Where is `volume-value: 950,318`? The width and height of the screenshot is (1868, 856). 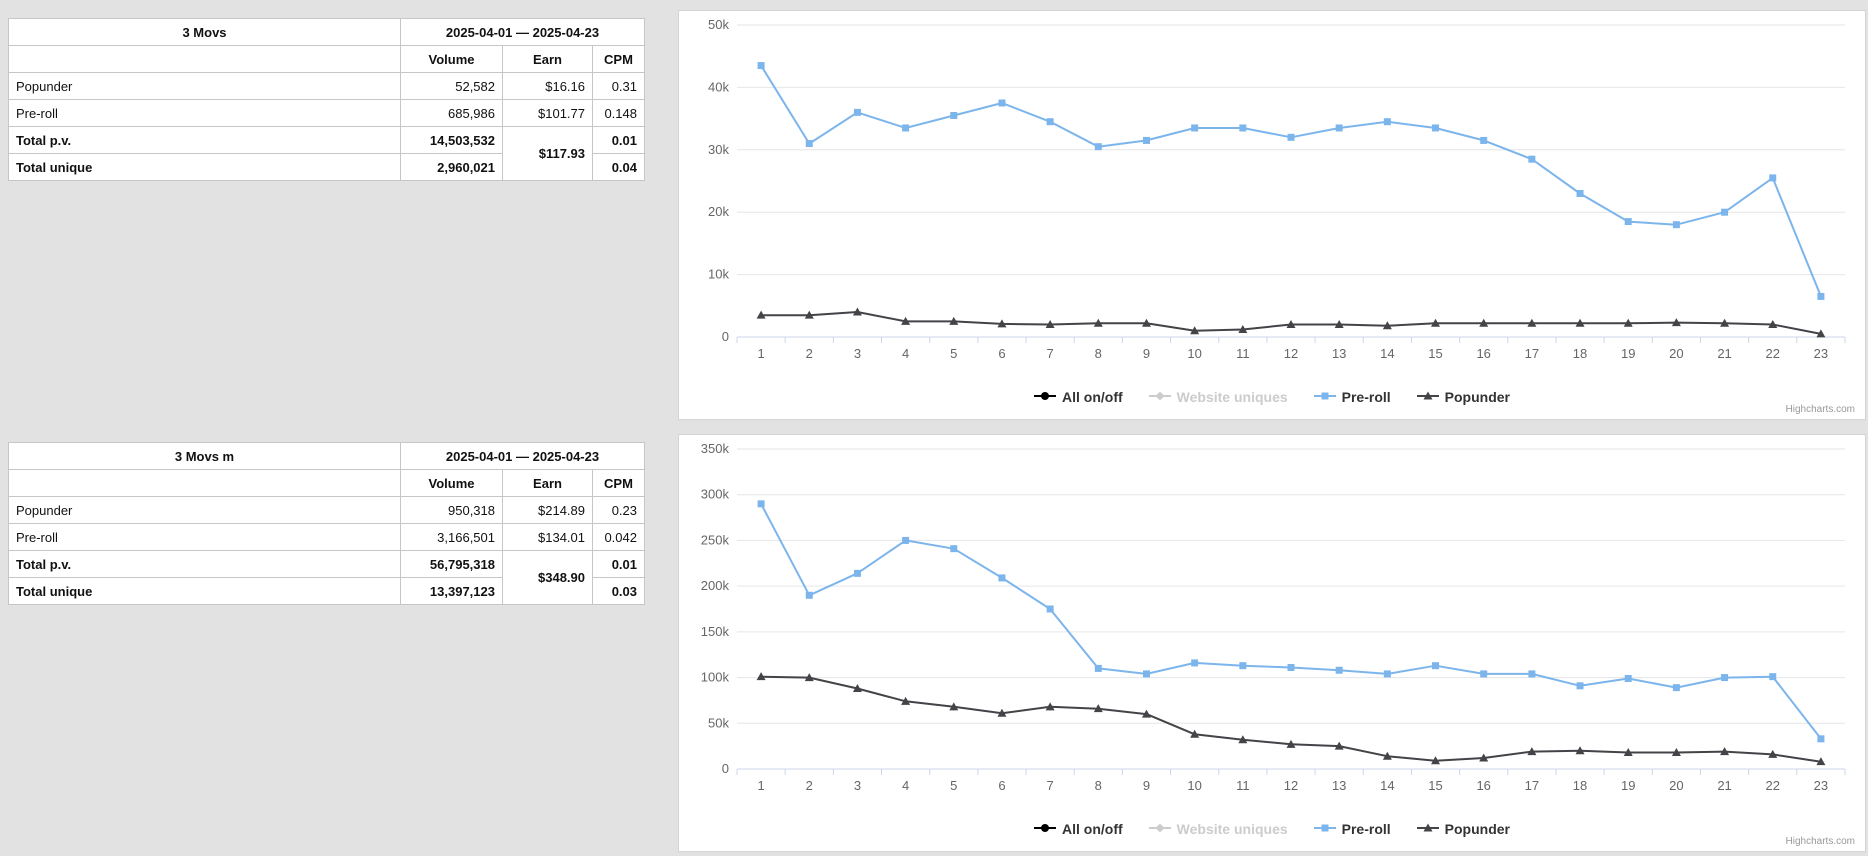
volume-value: 950,318 is located at coordinates (451, 510).